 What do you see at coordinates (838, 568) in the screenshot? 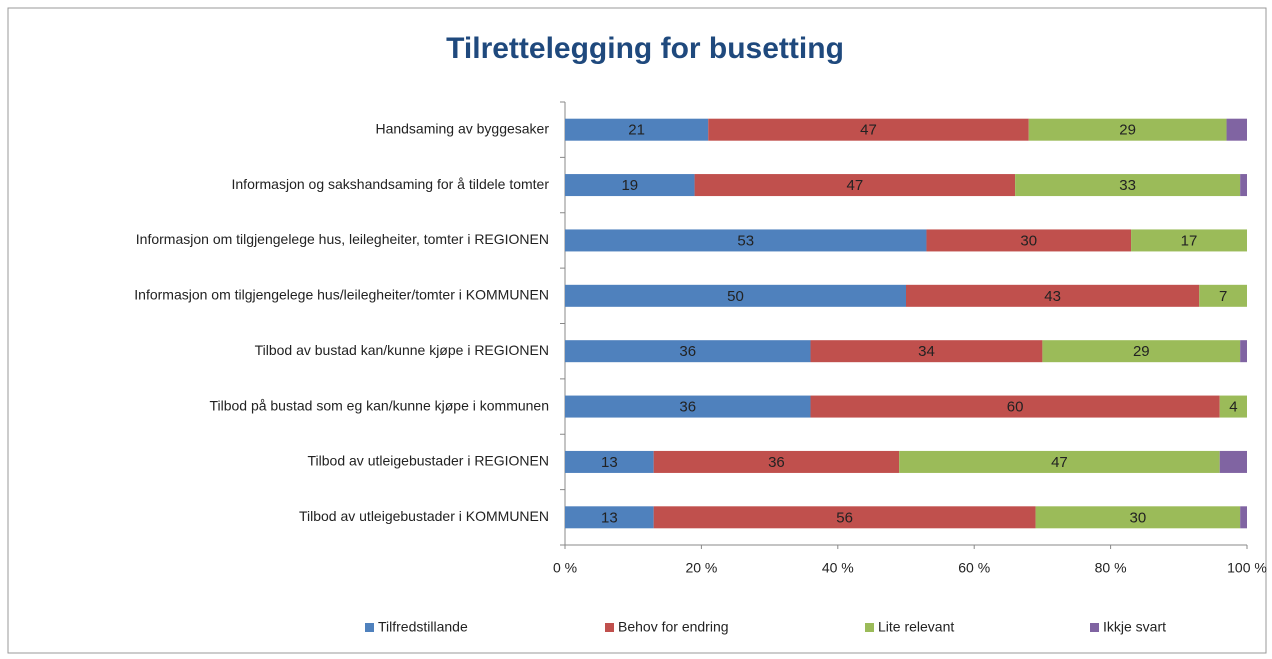
I see `x-tick-label: 40 %` at bounding box center [838, 568].